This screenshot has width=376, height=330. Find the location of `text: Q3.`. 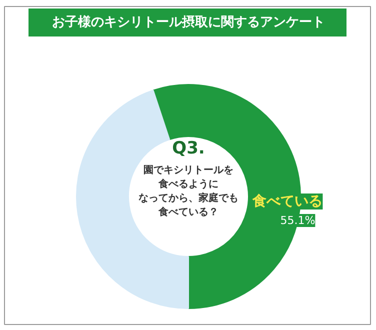

text: Q3. is located at coordinates (188, 148).